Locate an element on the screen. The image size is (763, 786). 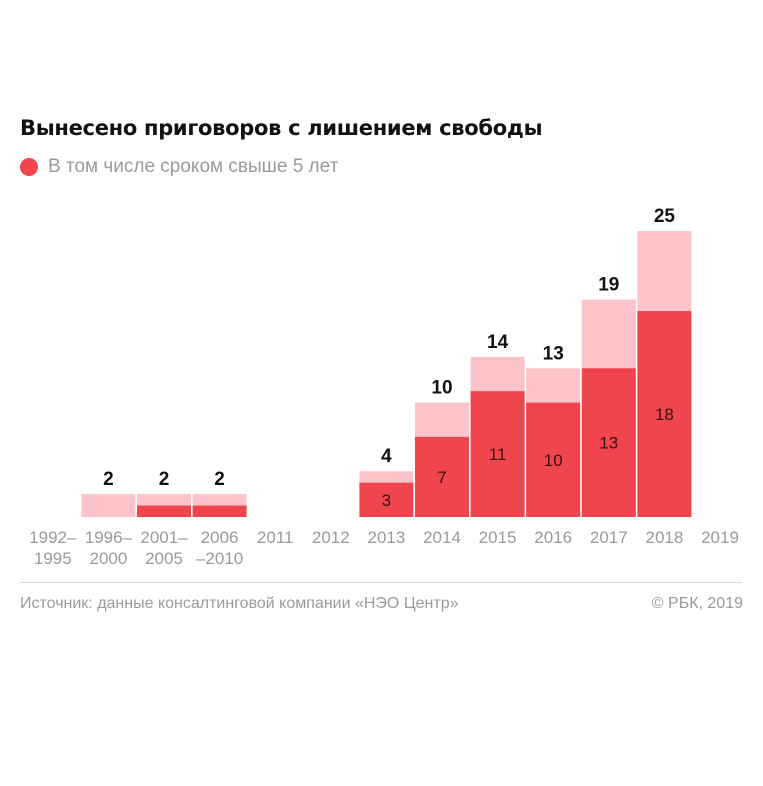
x-tick-label: 2006 is located at coordinates (220, 537).